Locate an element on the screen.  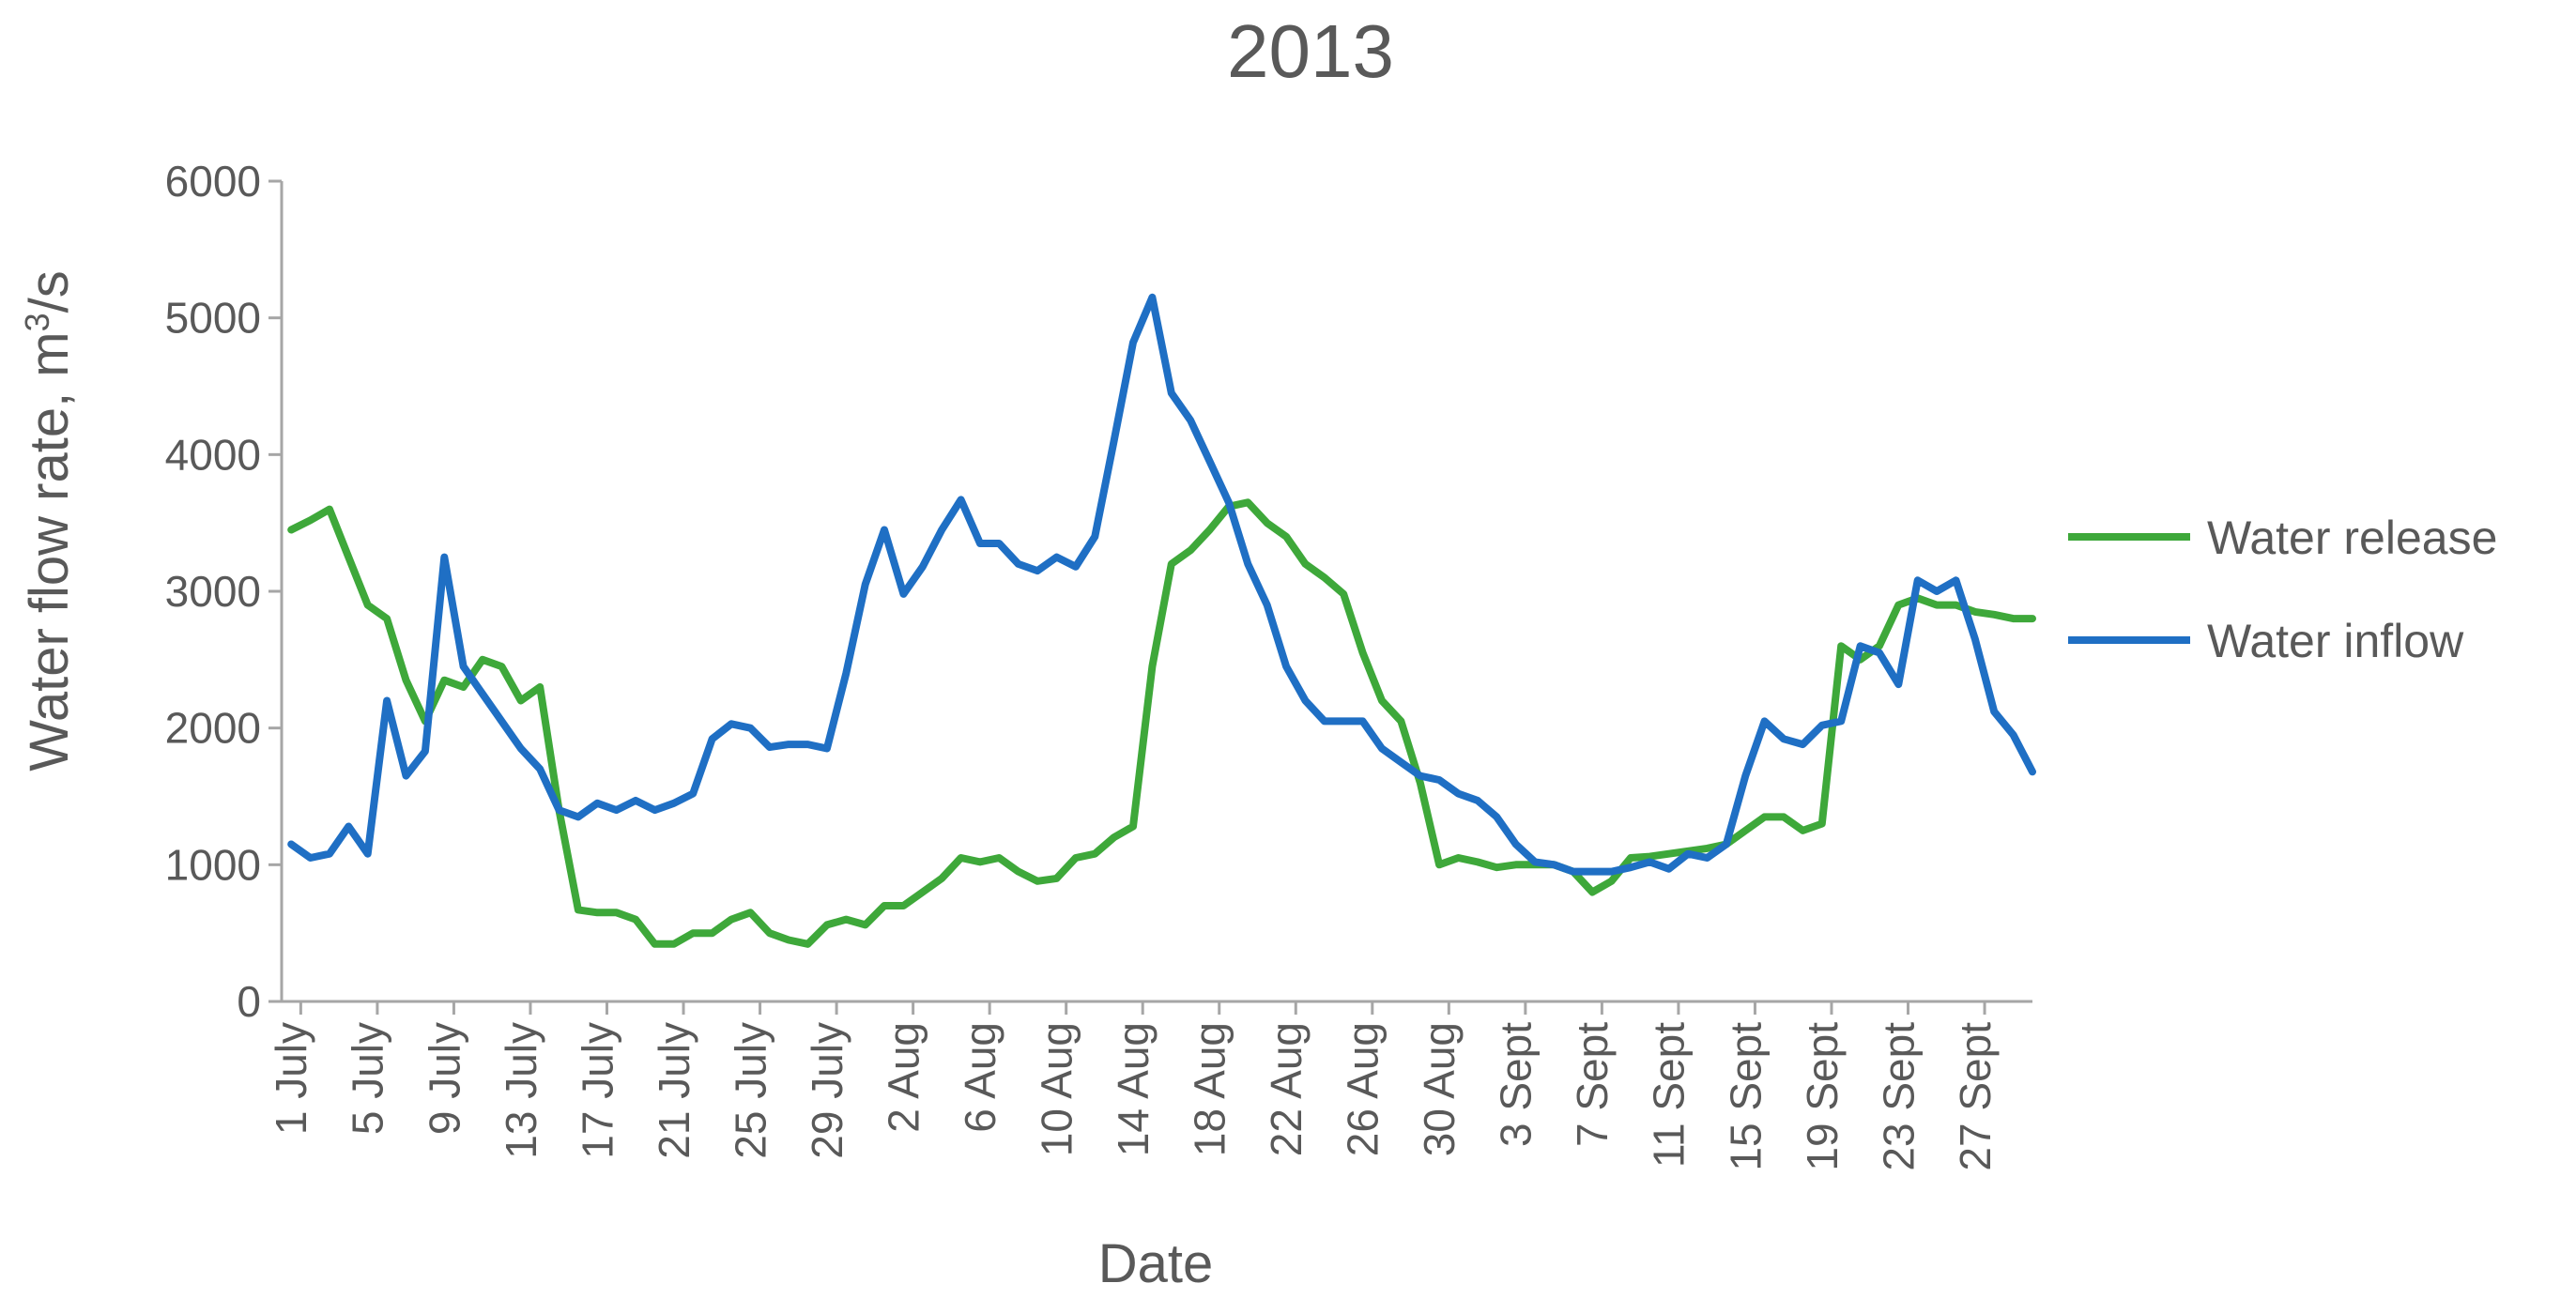
y-tick-label: 0 is located at coordinates (249, 1001).